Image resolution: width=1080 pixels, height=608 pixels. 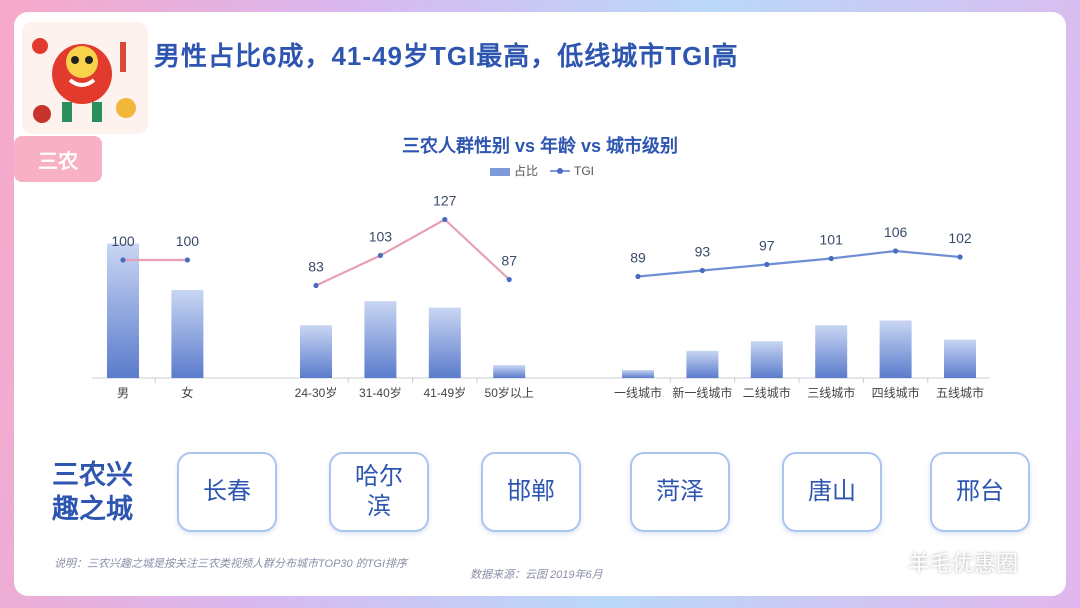 What do you see at coordinates (896, 232) in the screenshot?
I see `tgi-data-label: 106` at bounding box center [896, 232].